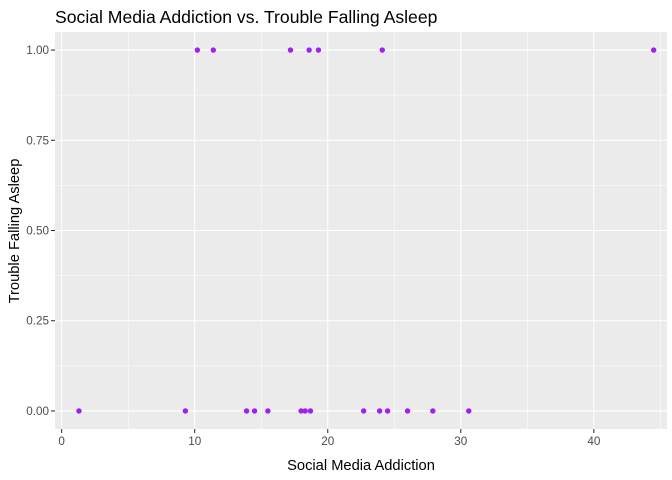 The image size is (672, 480). I want to click on x-axis: 0 10 20 30 40, so click(329, 438).